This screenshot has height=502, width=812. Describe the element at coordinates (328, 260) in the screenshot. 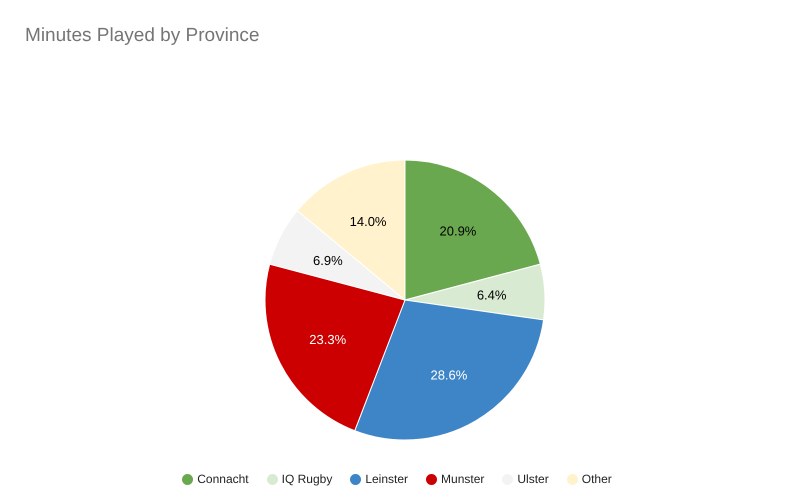

I see `data-label: 6.9%` at that location.